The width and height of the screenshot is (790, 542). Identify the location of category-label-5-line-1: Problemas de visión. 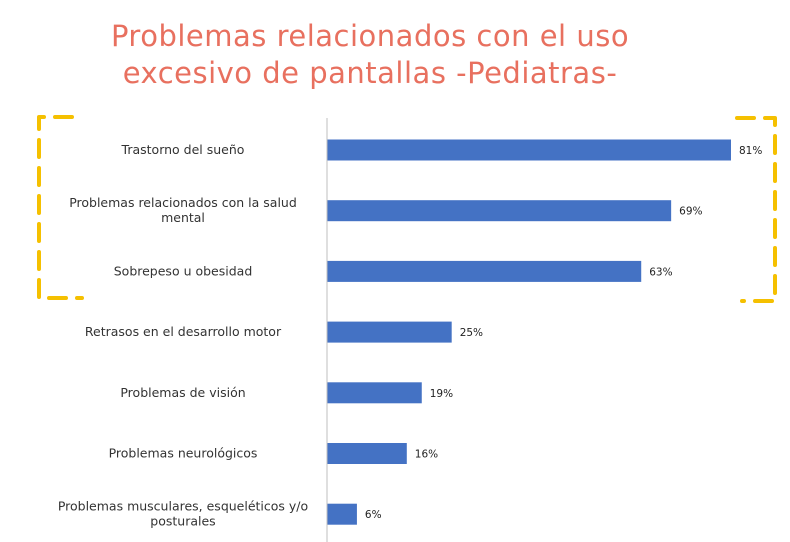
(182, 392).